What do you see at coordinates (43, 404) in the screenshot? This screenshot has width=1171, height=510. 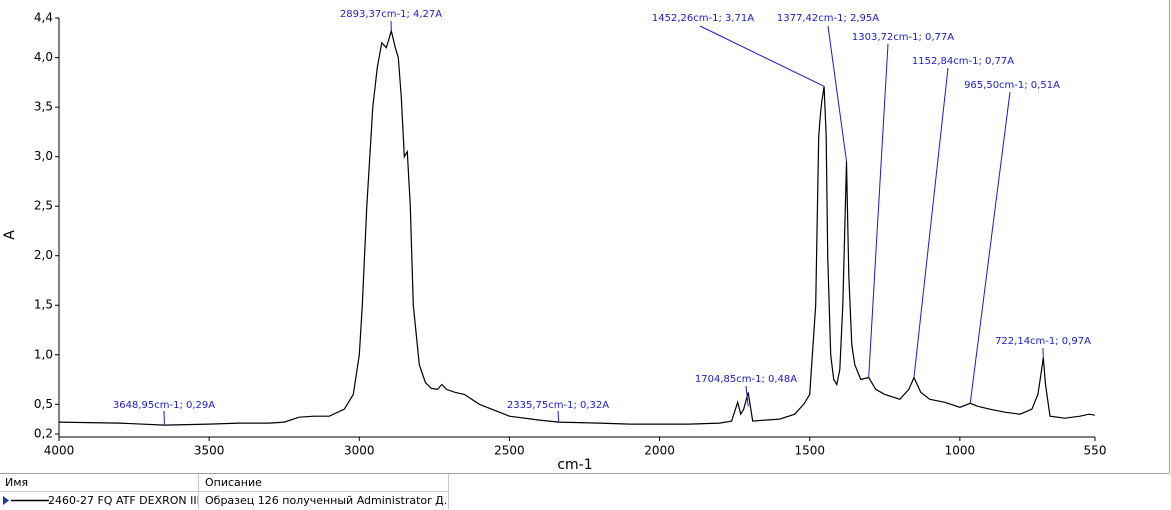 I see `y-tick-label: 0,5` at bounding box center [43, 404].